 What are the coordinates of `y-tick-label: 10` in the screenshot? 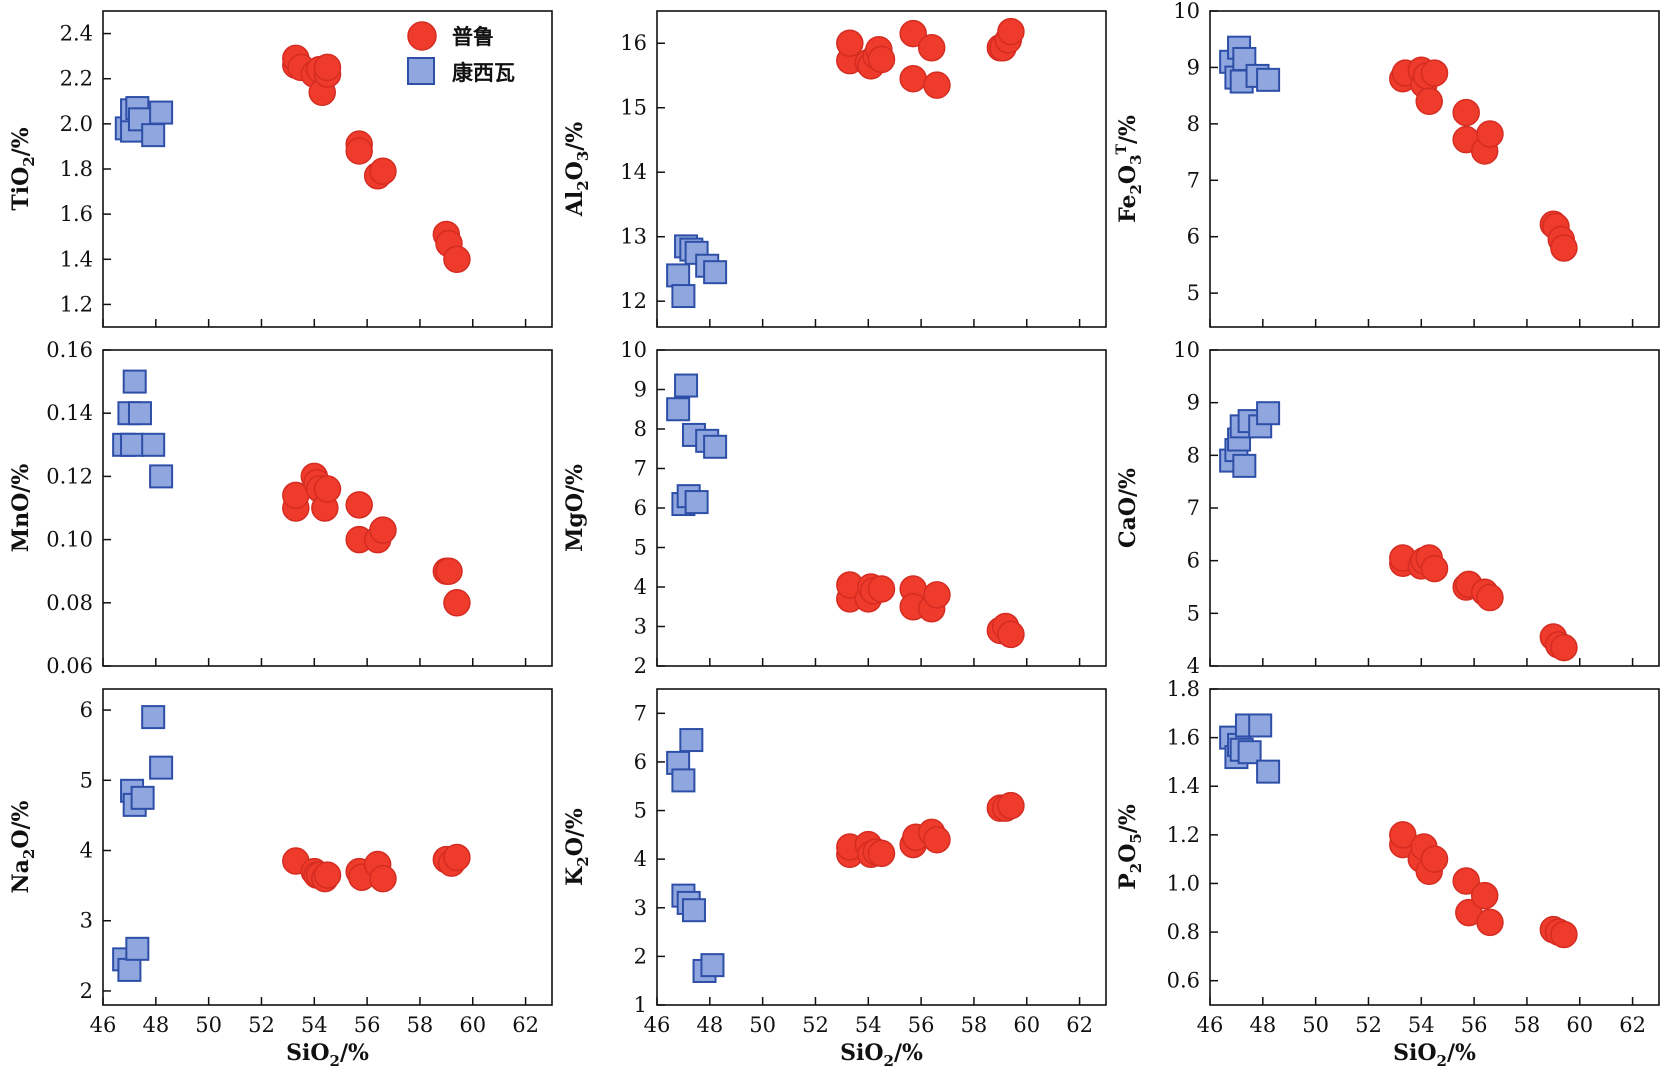 It's located at (1186, 350).